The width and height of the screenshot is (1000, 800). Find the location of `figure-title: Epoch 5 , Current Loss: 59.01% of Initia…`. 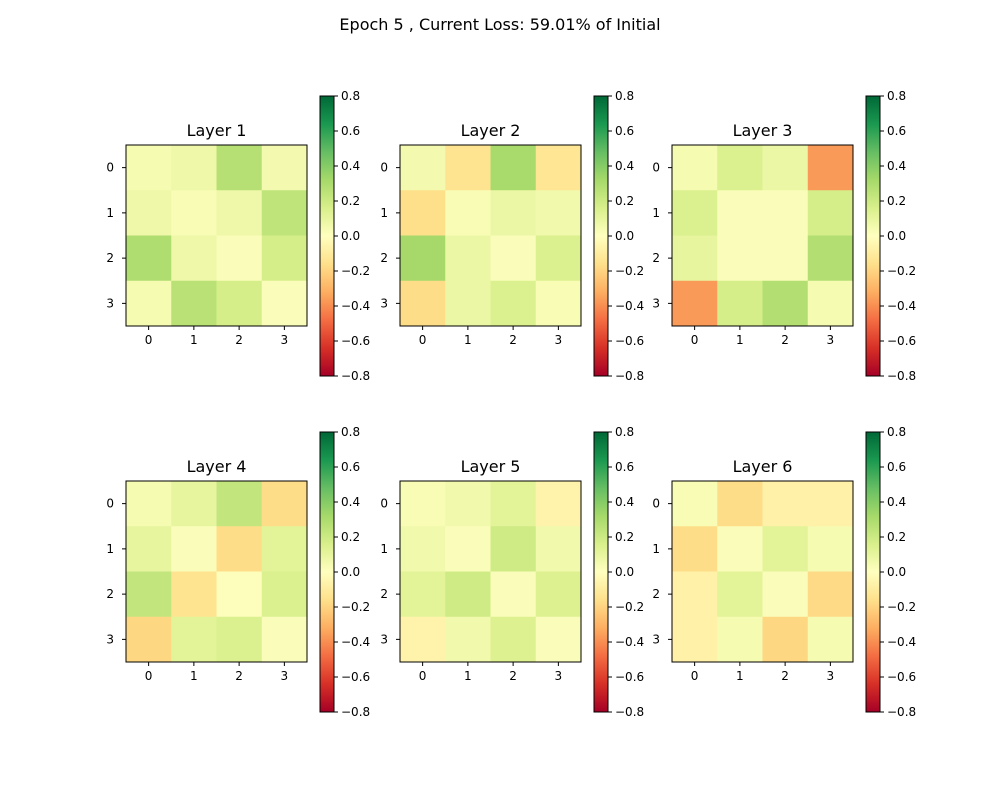

figure-title: Epoch 5 , Current Loss: 59.01% of Initia… is located at coordinates (499, 24).